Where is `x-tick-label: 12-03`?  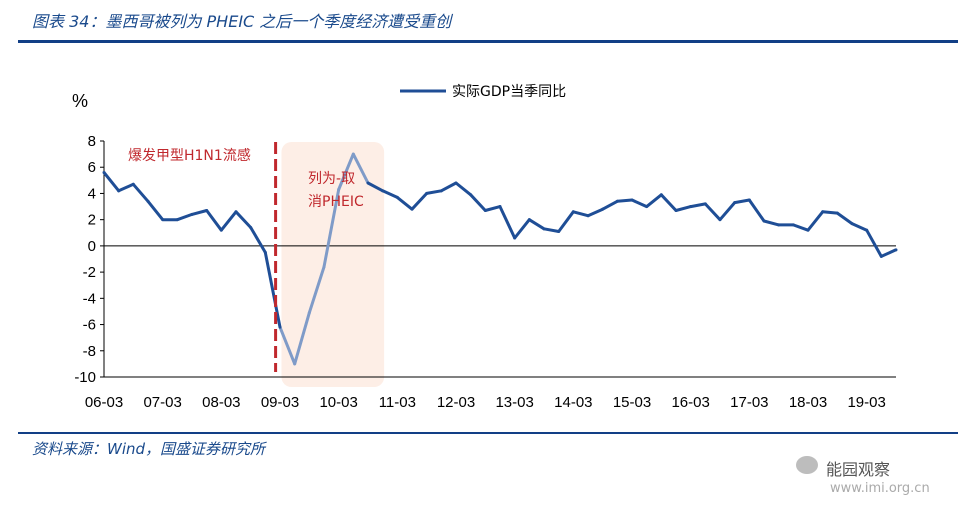
x-tick-label: 12-03 is located at coordinates (456, 402).